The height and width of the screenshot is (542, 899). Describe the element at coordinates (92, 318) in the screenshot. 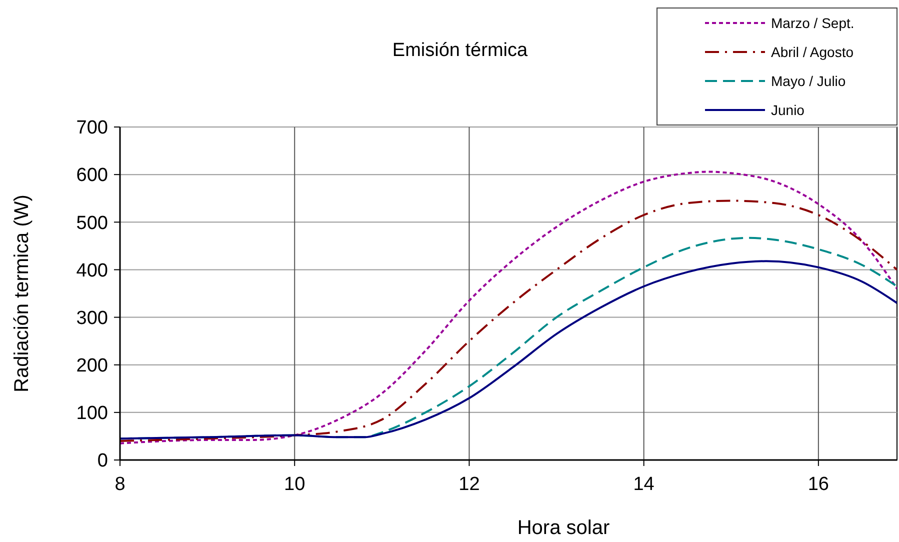

I see `y-tick-label: 300` at that location.